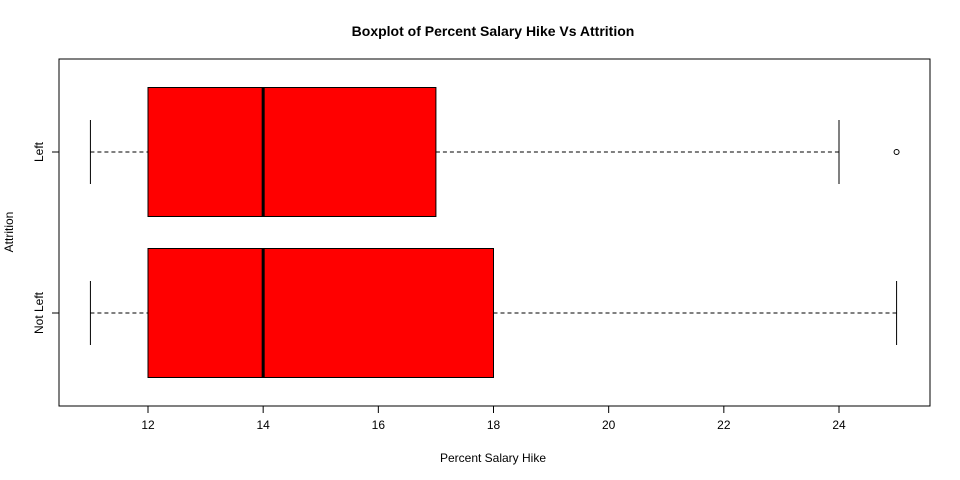 This screenshot has width=960, height=480. What do you see at coordinates (46, 237) in the screenshot?
I see `y-axis: Not Left Left` at bounding box center [46, 237].